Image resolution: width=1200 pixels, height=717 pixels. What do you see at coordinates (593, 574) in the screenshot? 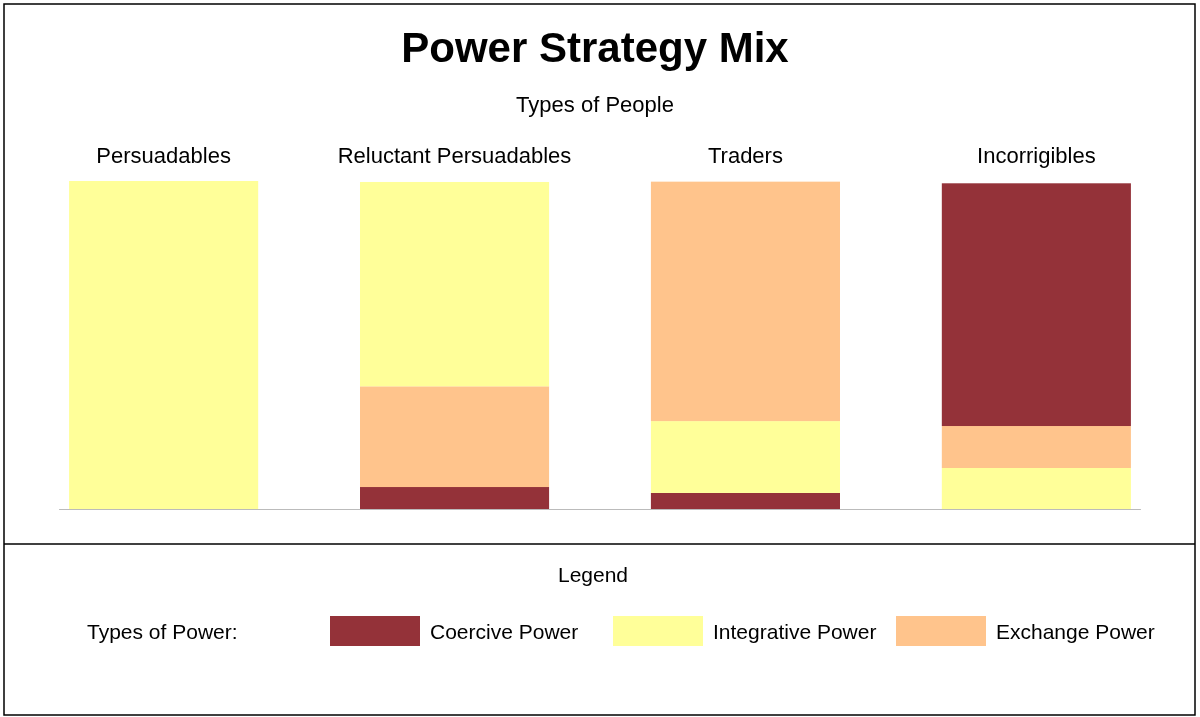
I see `legend-title: Legend` at bounding box center [593, 574].